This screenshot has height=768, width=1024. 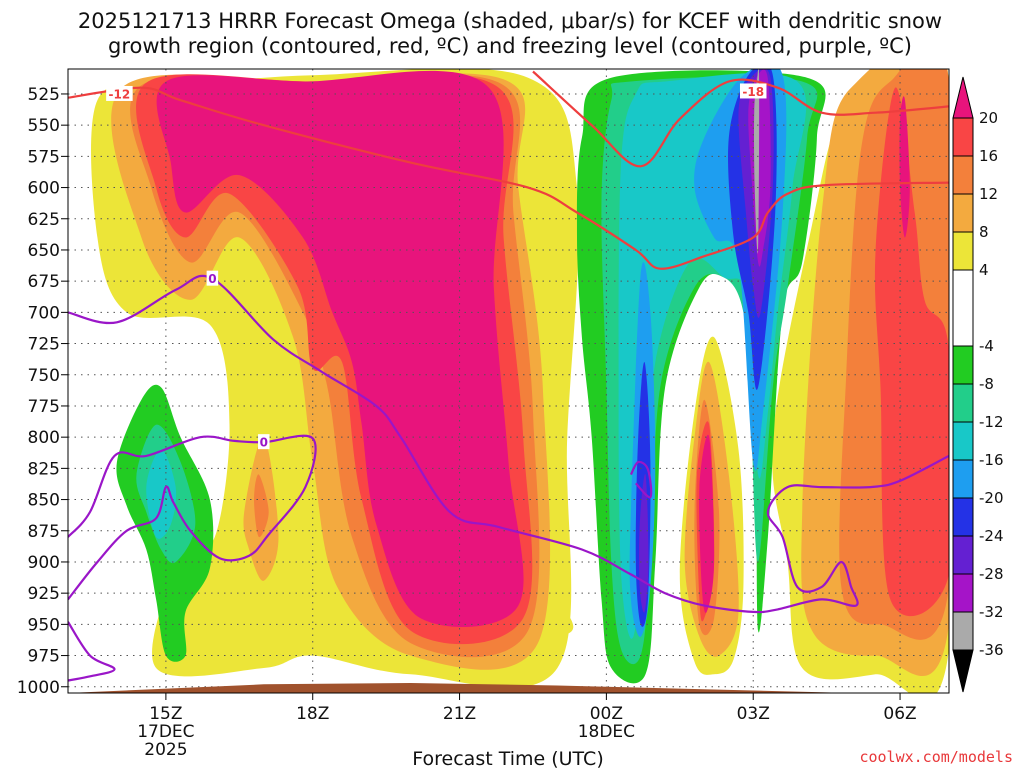 What do you see at coordinates (986, 384) in the screenshot?
I see `colorbar-label: -8` at bounding box center [986, 384].